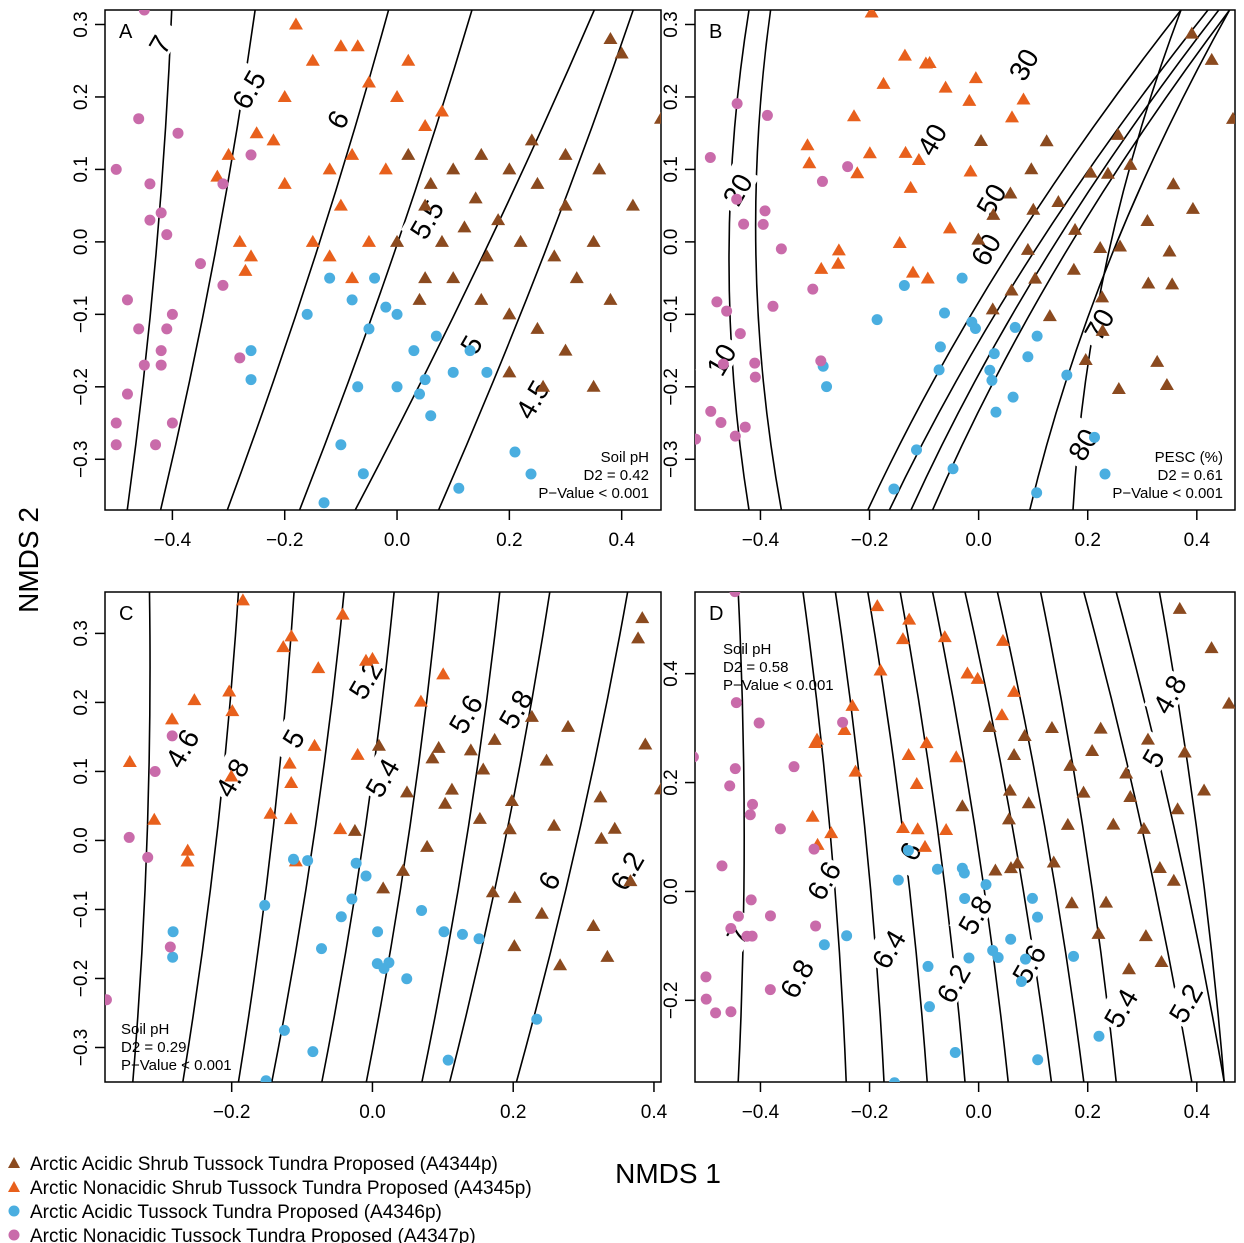  I want to click on y-tick-label: −0.1, so click(81, 910).